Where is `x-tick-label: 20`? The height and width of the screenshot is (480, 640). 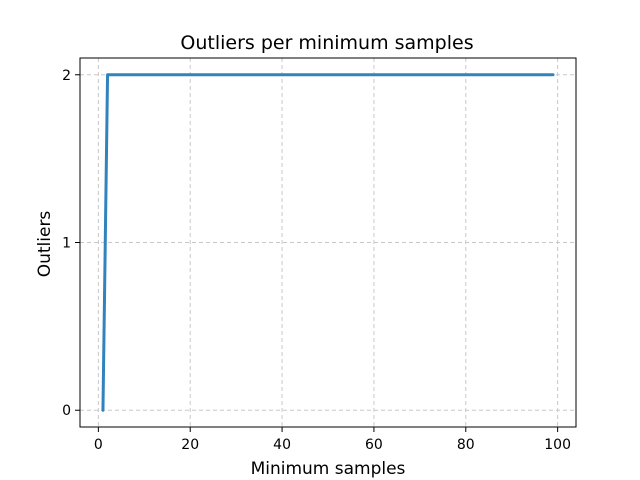
x-tick-label: 20 is located at coordinates (190, 445).